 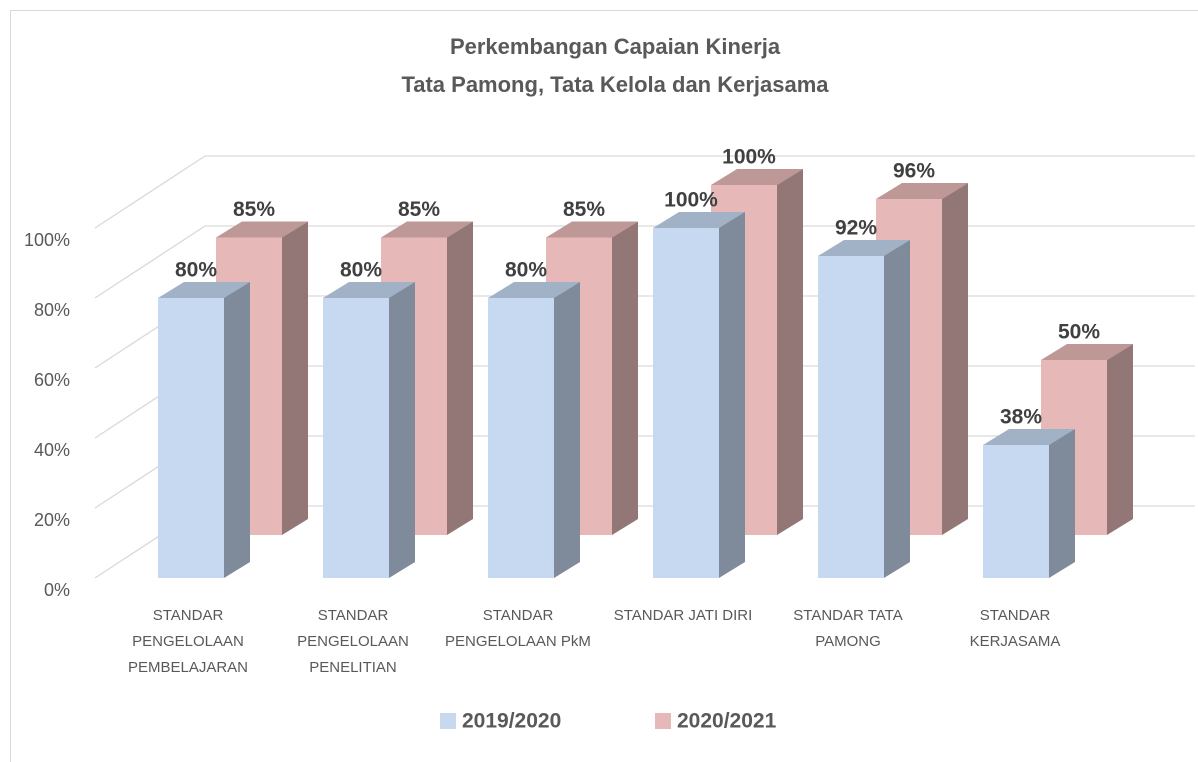 What do you see at coordinates (353, 641) in the screenshot?
I see `x-tick-label: STANDAR PENGELOLAAN PENELITIAN` at bounding box center [353, 641].